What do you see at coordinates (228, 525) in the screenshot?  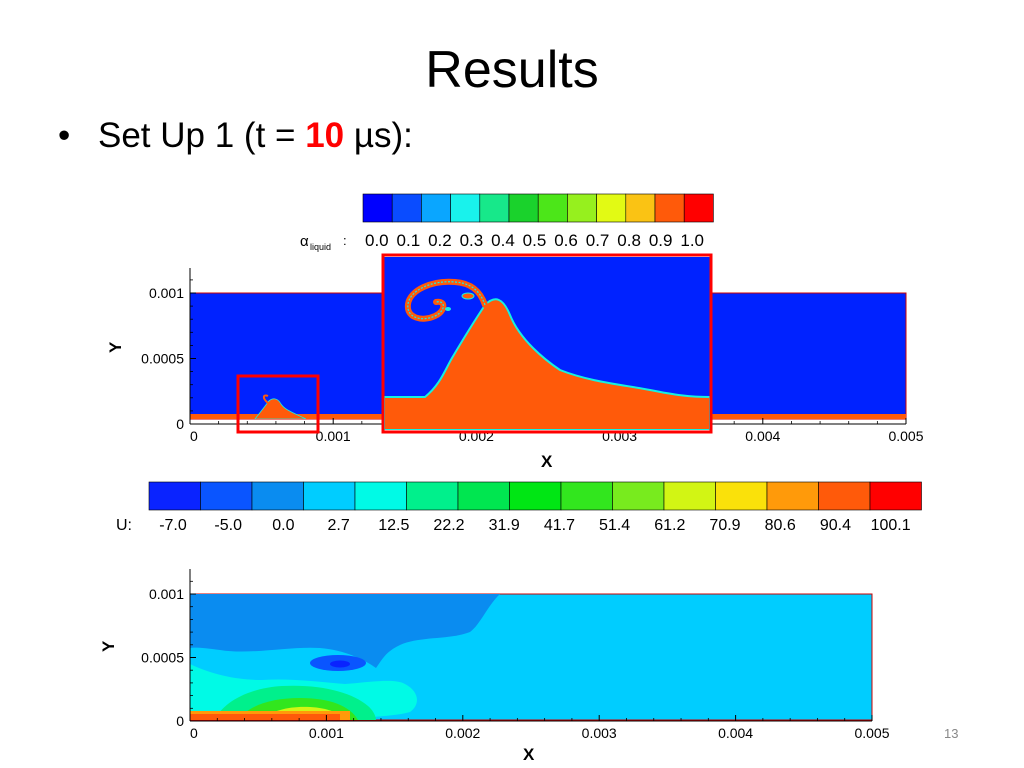 I see `u-level-label: -5.0` at bounding box center [228, 525].